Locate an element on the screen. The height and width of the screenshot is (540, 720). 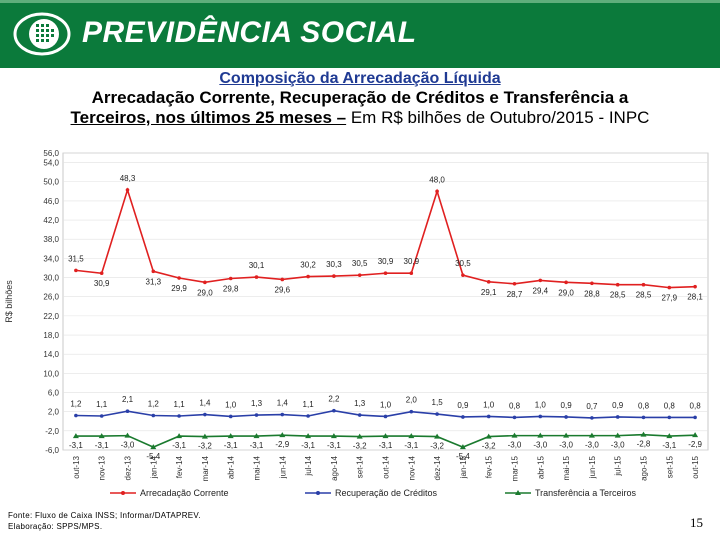
y-tick-label: 46,0 is located at coordinates (51, 201).